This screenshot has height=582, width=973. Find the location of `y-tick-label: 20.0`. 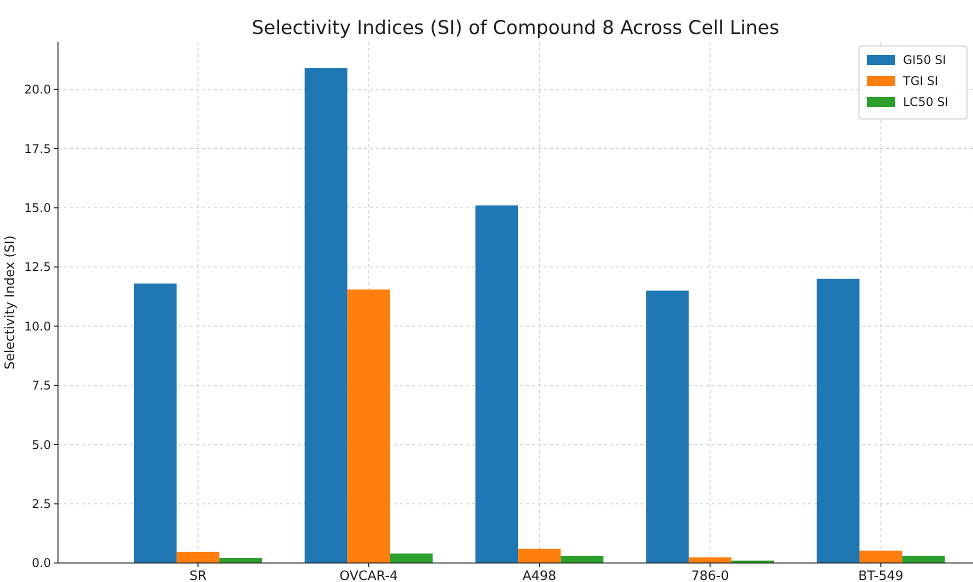

y-tick-label: 20.0 is located at coordinates (37, 89).